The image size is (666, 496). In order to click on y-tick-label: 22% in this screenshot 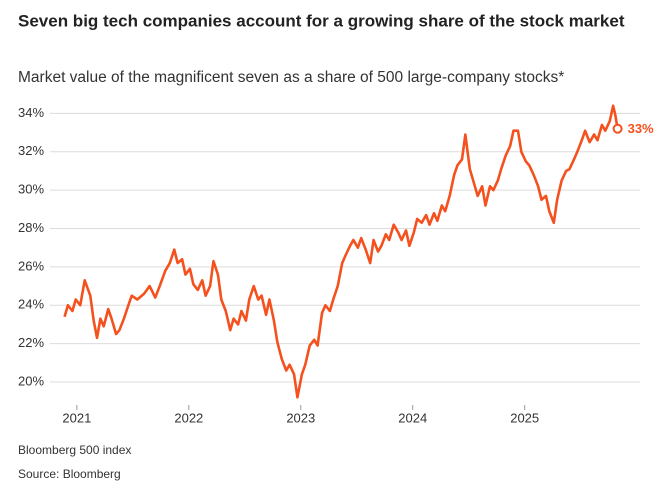, I will do `click(31, 342)`.